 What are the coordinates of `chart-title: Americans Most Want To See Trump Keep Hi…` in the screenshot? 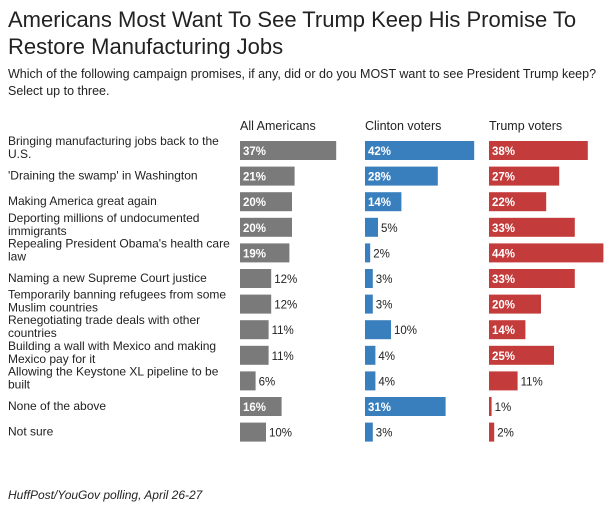 It's located at (292, 33).